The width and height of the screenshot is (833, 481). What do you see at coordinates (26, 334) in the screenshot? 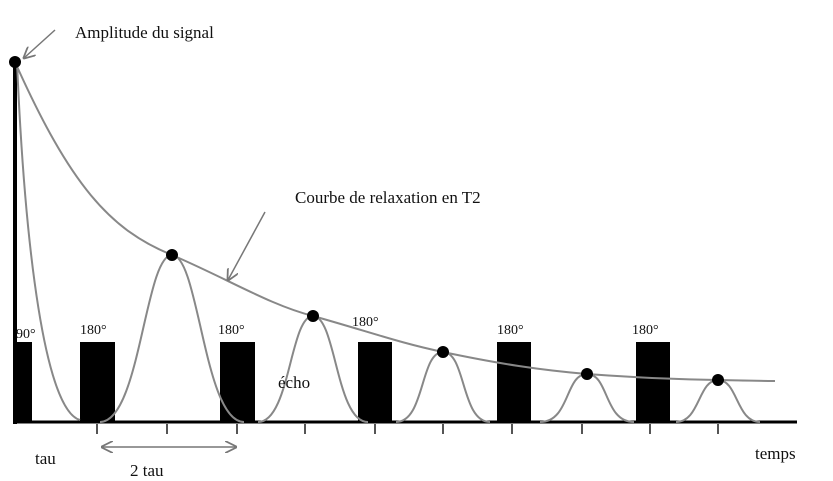
I see `pulse-label: 90°` at bounding box center [26, 334].